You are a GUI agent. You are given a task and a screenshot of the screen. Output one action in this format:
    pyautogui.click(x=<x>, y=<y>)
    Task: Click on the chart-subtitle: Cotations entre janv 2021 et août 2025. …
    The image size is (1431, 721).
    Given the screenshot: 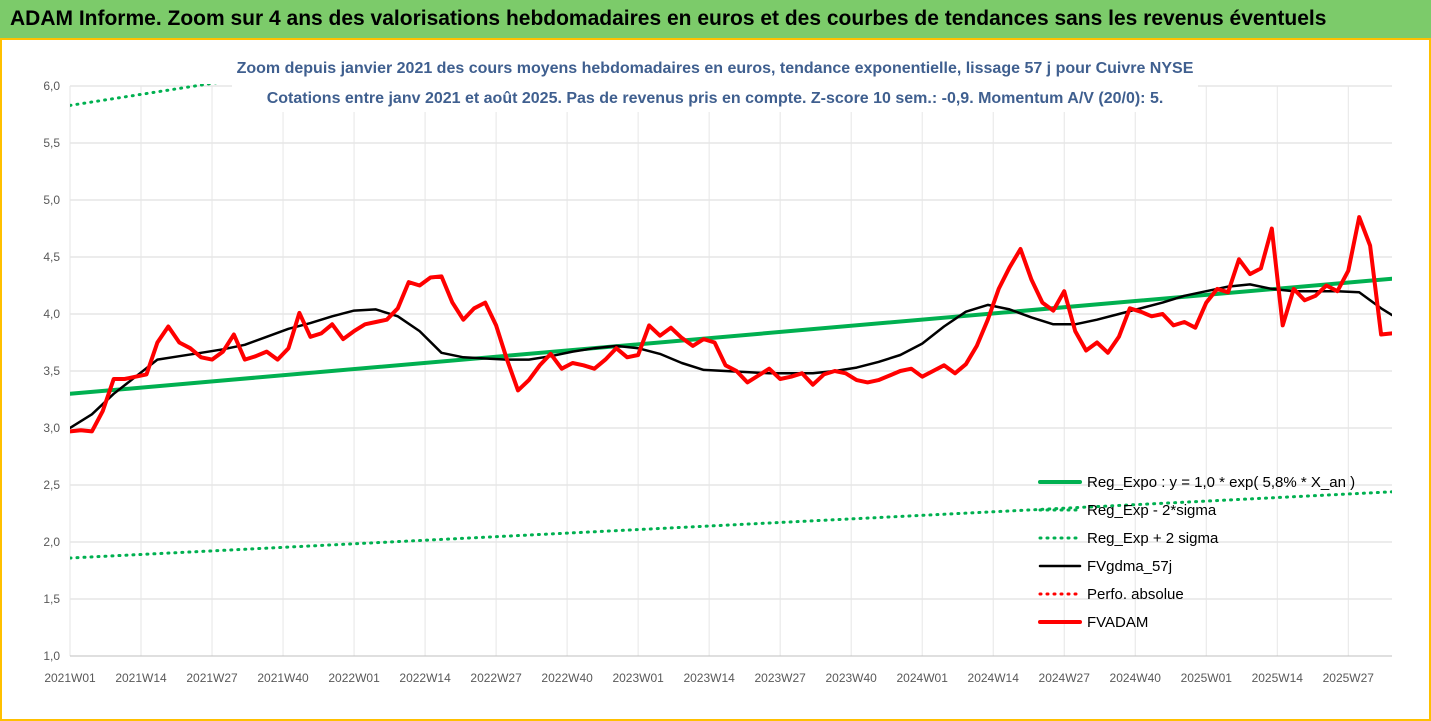 What is the action you would take?
    pyautogui.click(x=715, y=98)
    